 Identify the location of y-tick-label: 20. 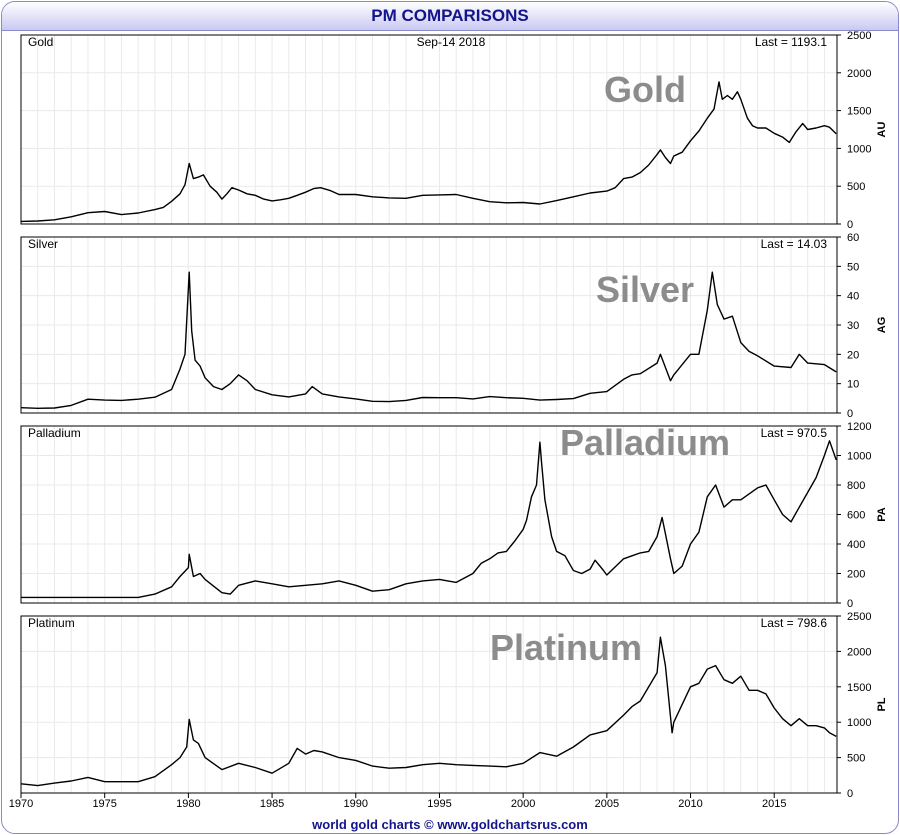
(853, 355).